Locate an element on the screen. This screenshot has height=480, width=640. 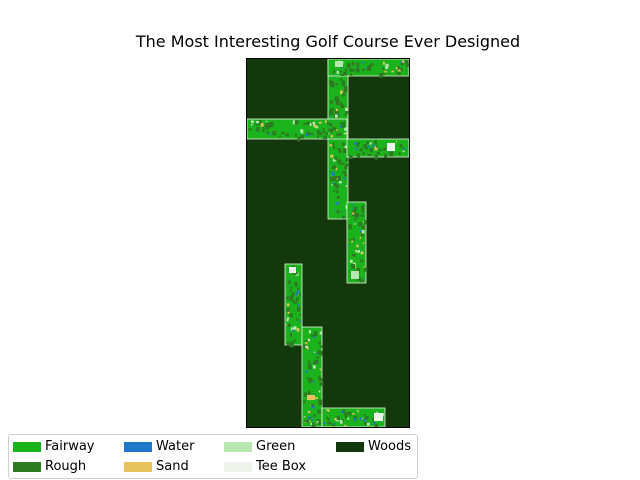
legend-label-tee-box: Tee Box is located at coordinates (281, 466).